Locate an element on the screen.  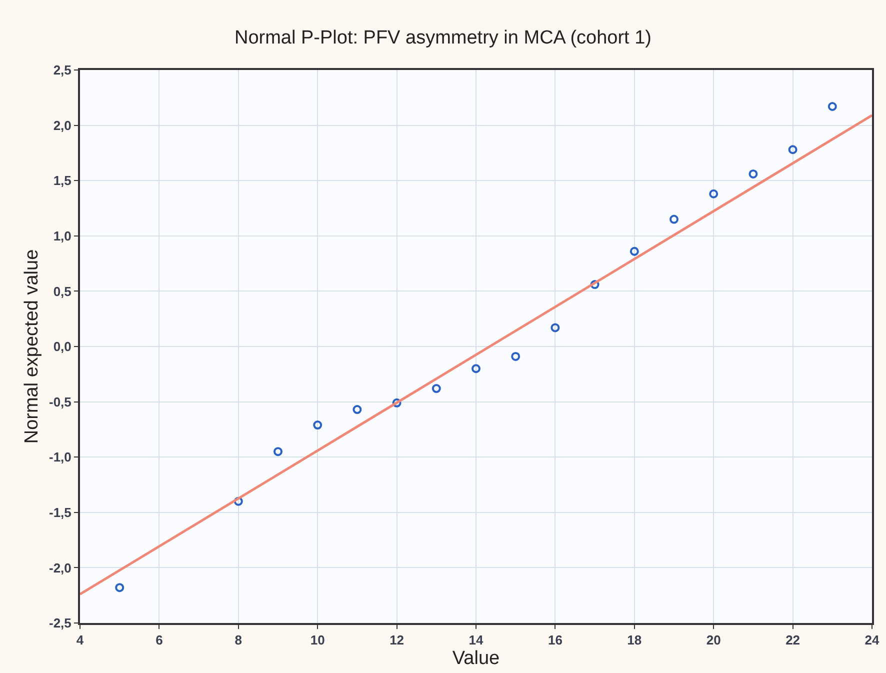
x-tick-label: 22 is located at coordinates (793, 640).